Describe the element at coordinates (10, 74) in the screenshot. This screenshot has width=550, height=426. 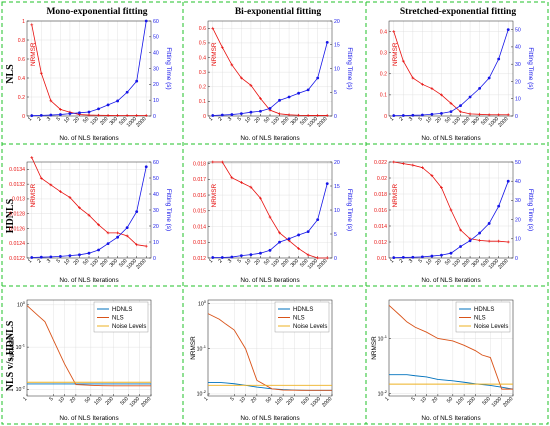
I see `row-label-nls: NLS` at that location.